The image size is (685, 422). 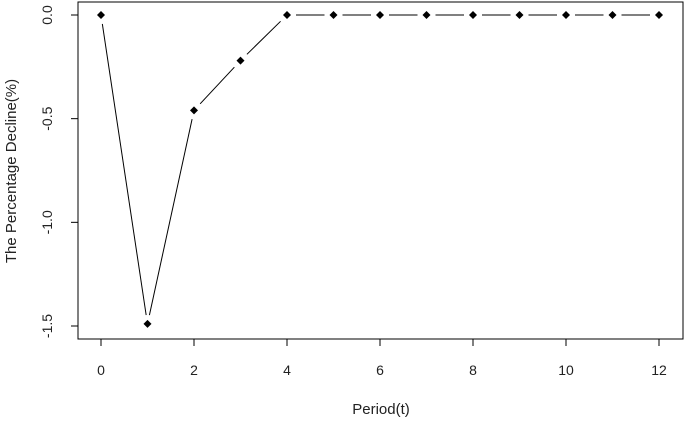 I want to click on x-tick-label: 10, so click(x=566, y=370).